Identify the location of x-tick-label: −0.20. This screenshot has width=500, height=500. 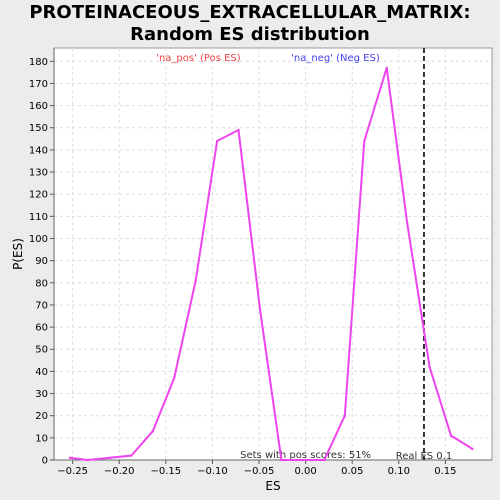
(119, 471).